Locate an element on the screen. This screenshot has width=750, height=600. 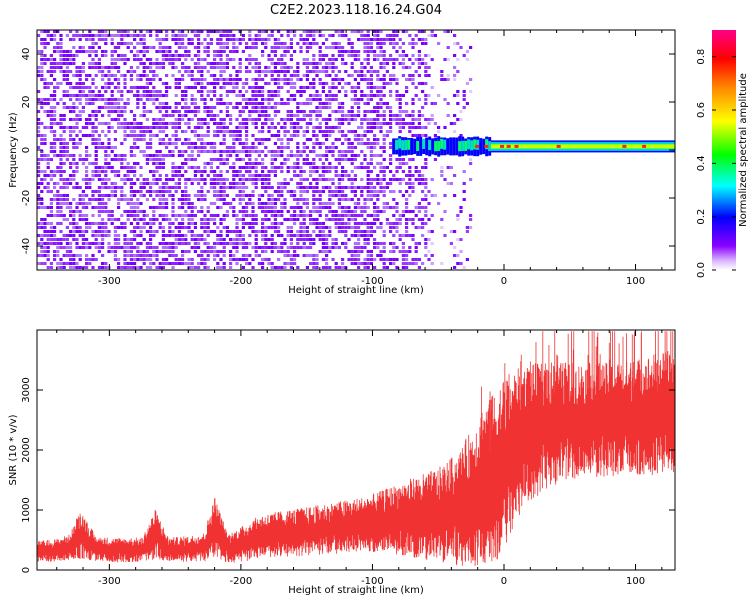
signal-onset-core is located at coordinates (469, 144).